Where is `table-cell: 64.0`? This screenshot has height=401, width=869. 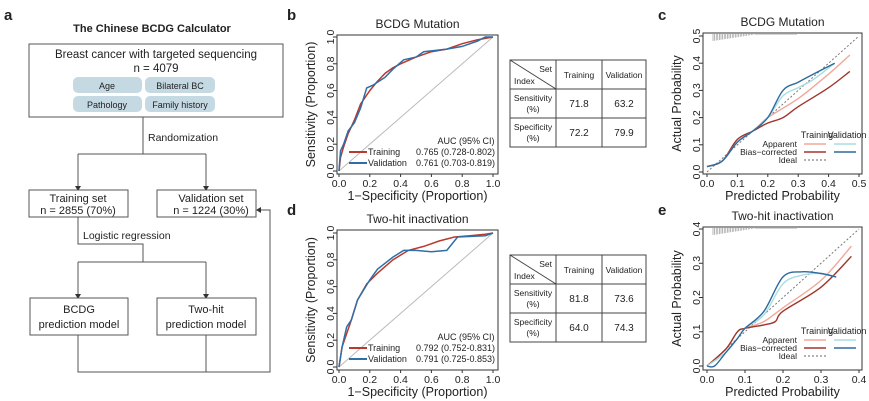 table-cell: 64.0 is located at coordinates (579, 328).